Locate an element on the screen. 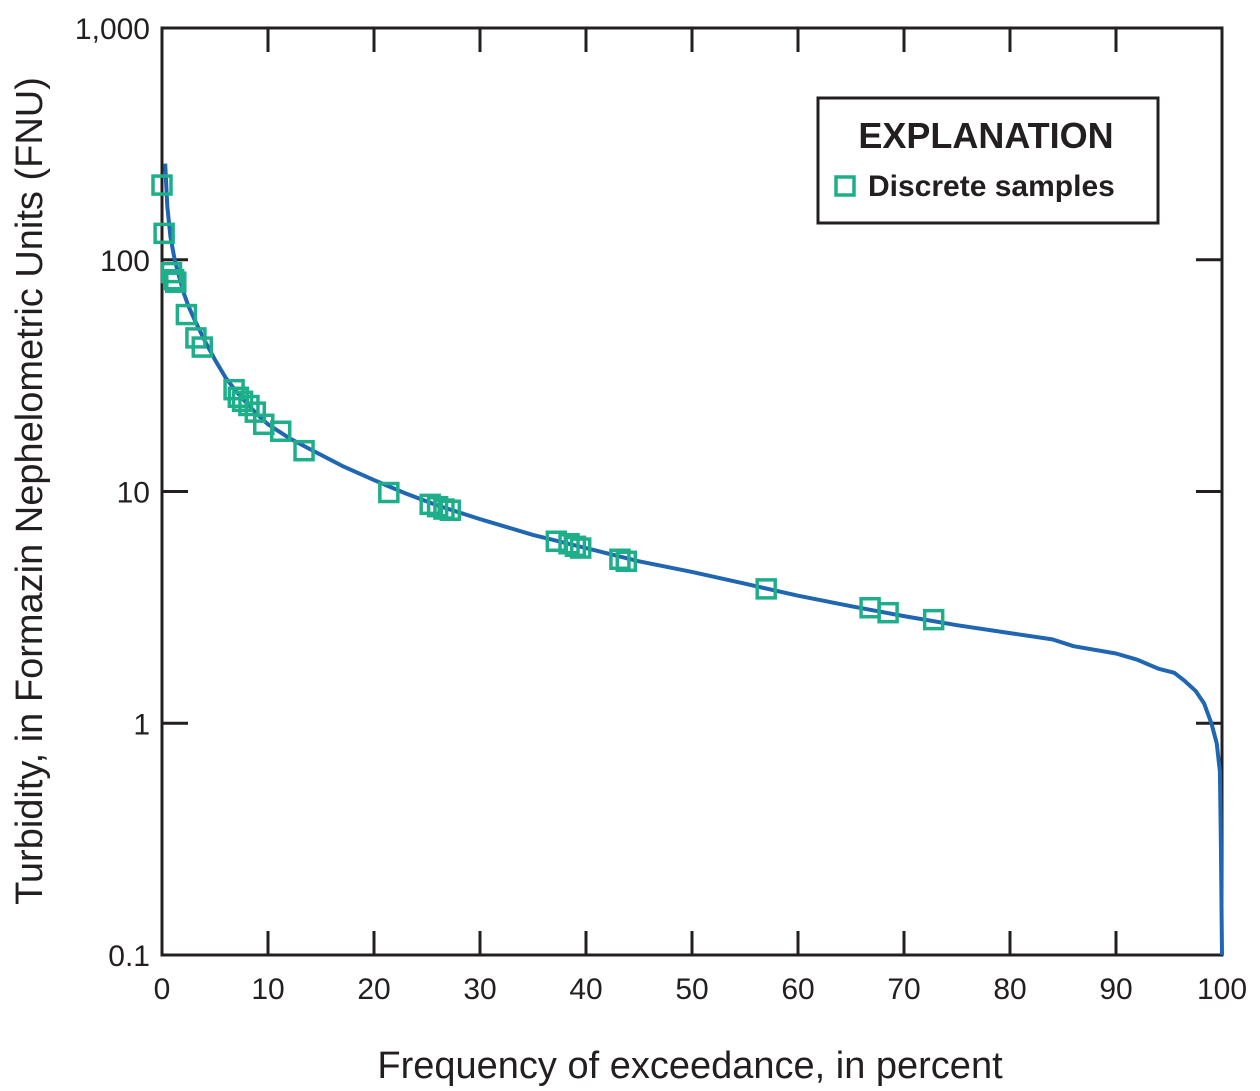  x-tick-label: 70 is located at coordinates (903, 989).